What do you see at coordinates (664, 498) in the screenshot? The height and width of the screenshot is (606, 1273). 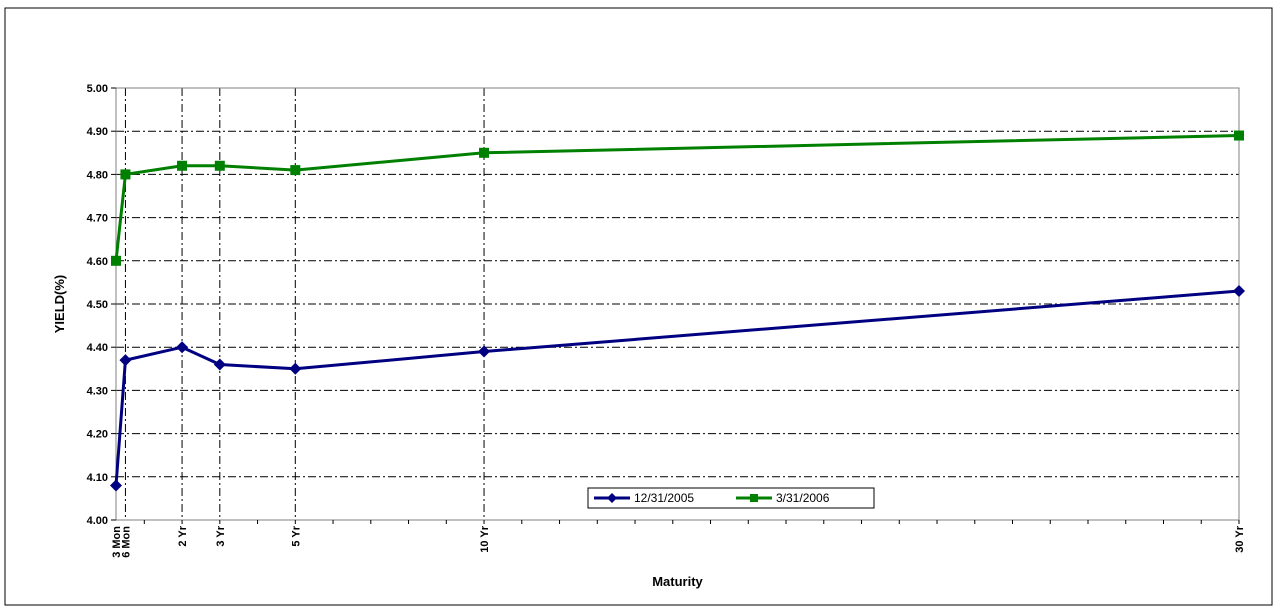 I see `legend-label: 12/31/2005` at bounding box center [664, 498].